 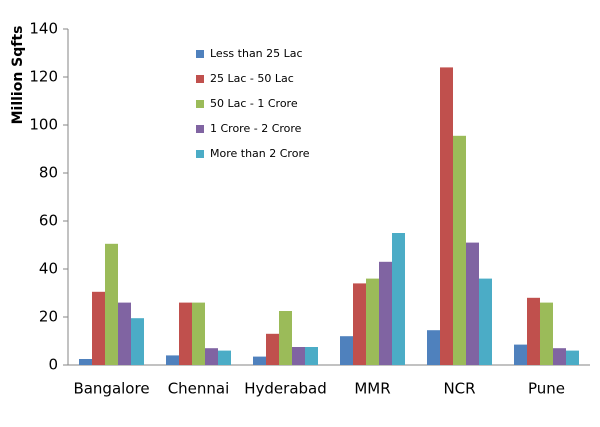 I want to click on x-tick-label: Bangalore, so click(x=111, y=389).